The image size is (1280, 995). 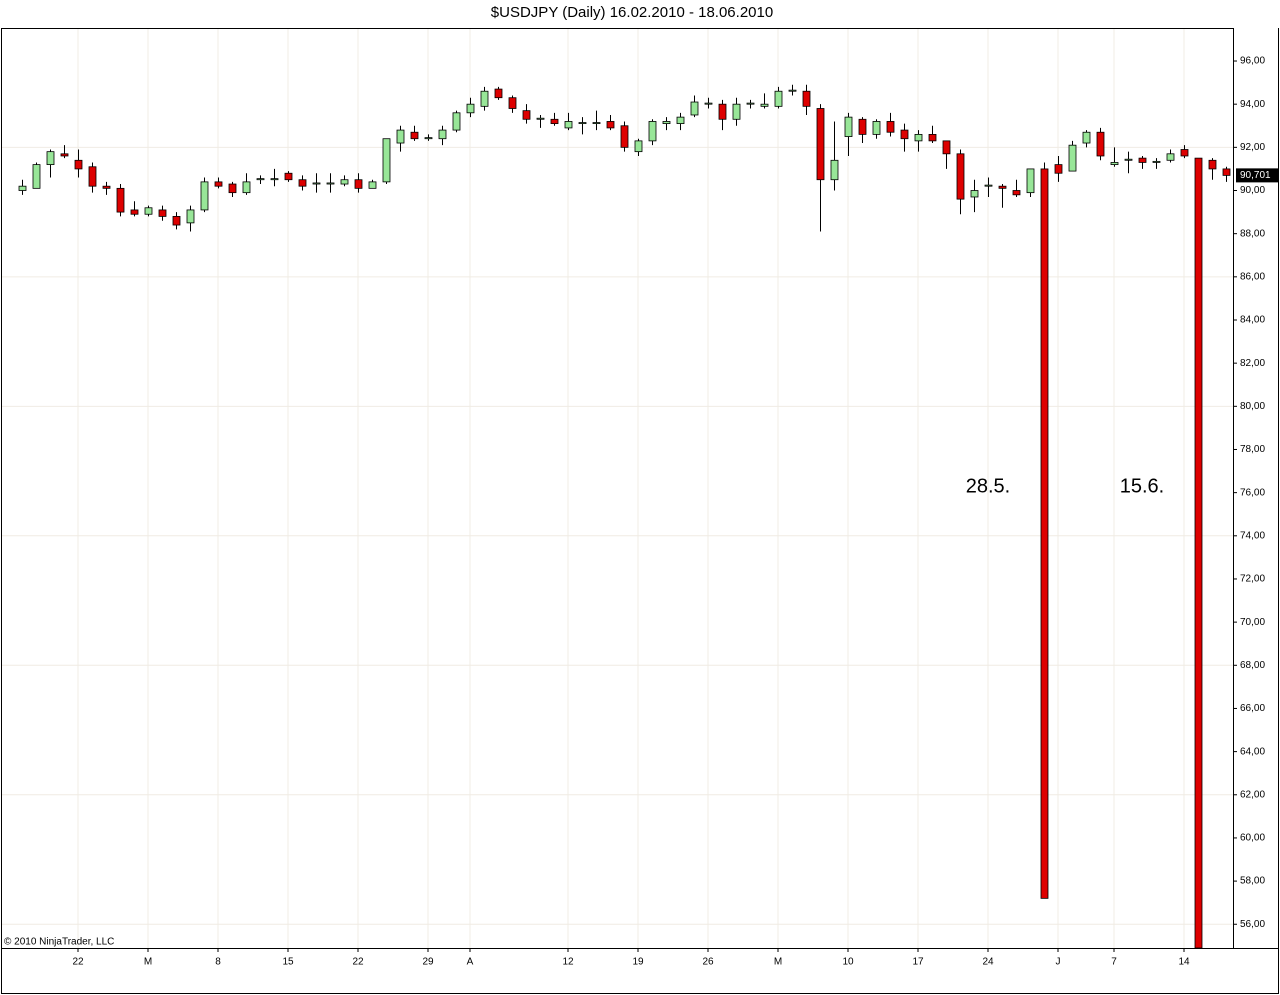 I want to click on x-tick-label: 10, so click(x=848, y=962).